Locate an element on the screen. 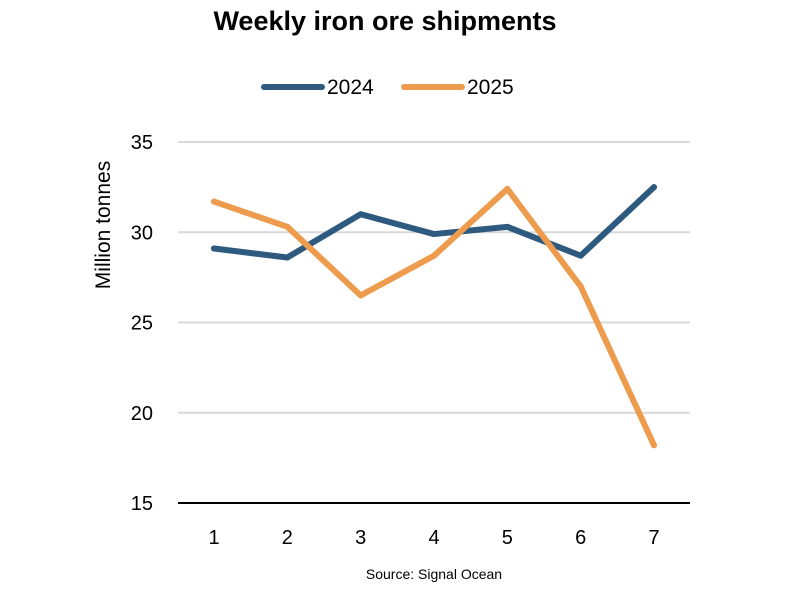 The image size is (800, 604). source-note: Source: Signal Ocean is located at coordinates (434, 574).